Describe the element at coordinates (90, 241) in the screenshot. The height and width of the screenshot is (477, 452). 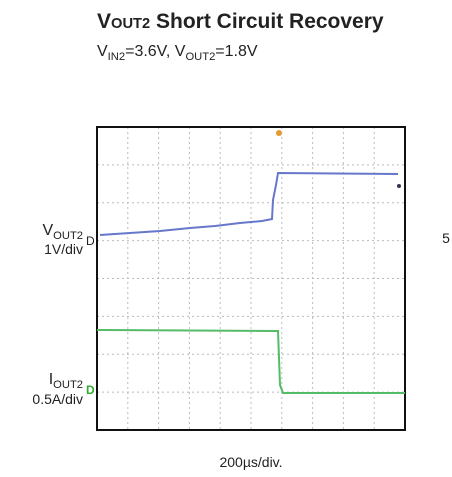
I see `ch1-marker: D` at that location.